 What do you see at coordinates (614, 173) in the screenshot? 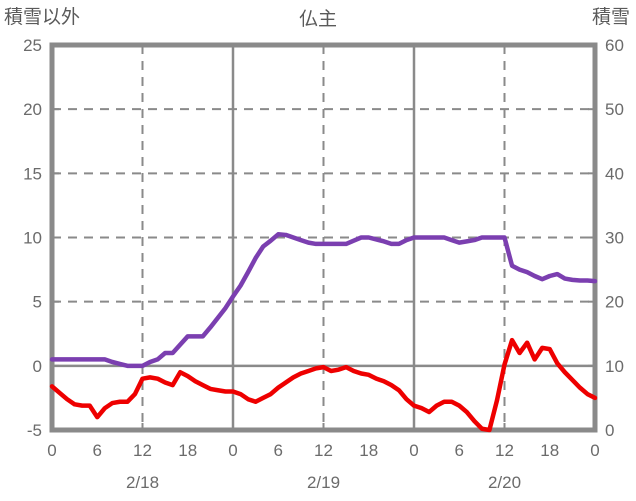
I see `right-tick-label: 40` at bounding box center [614, 173].